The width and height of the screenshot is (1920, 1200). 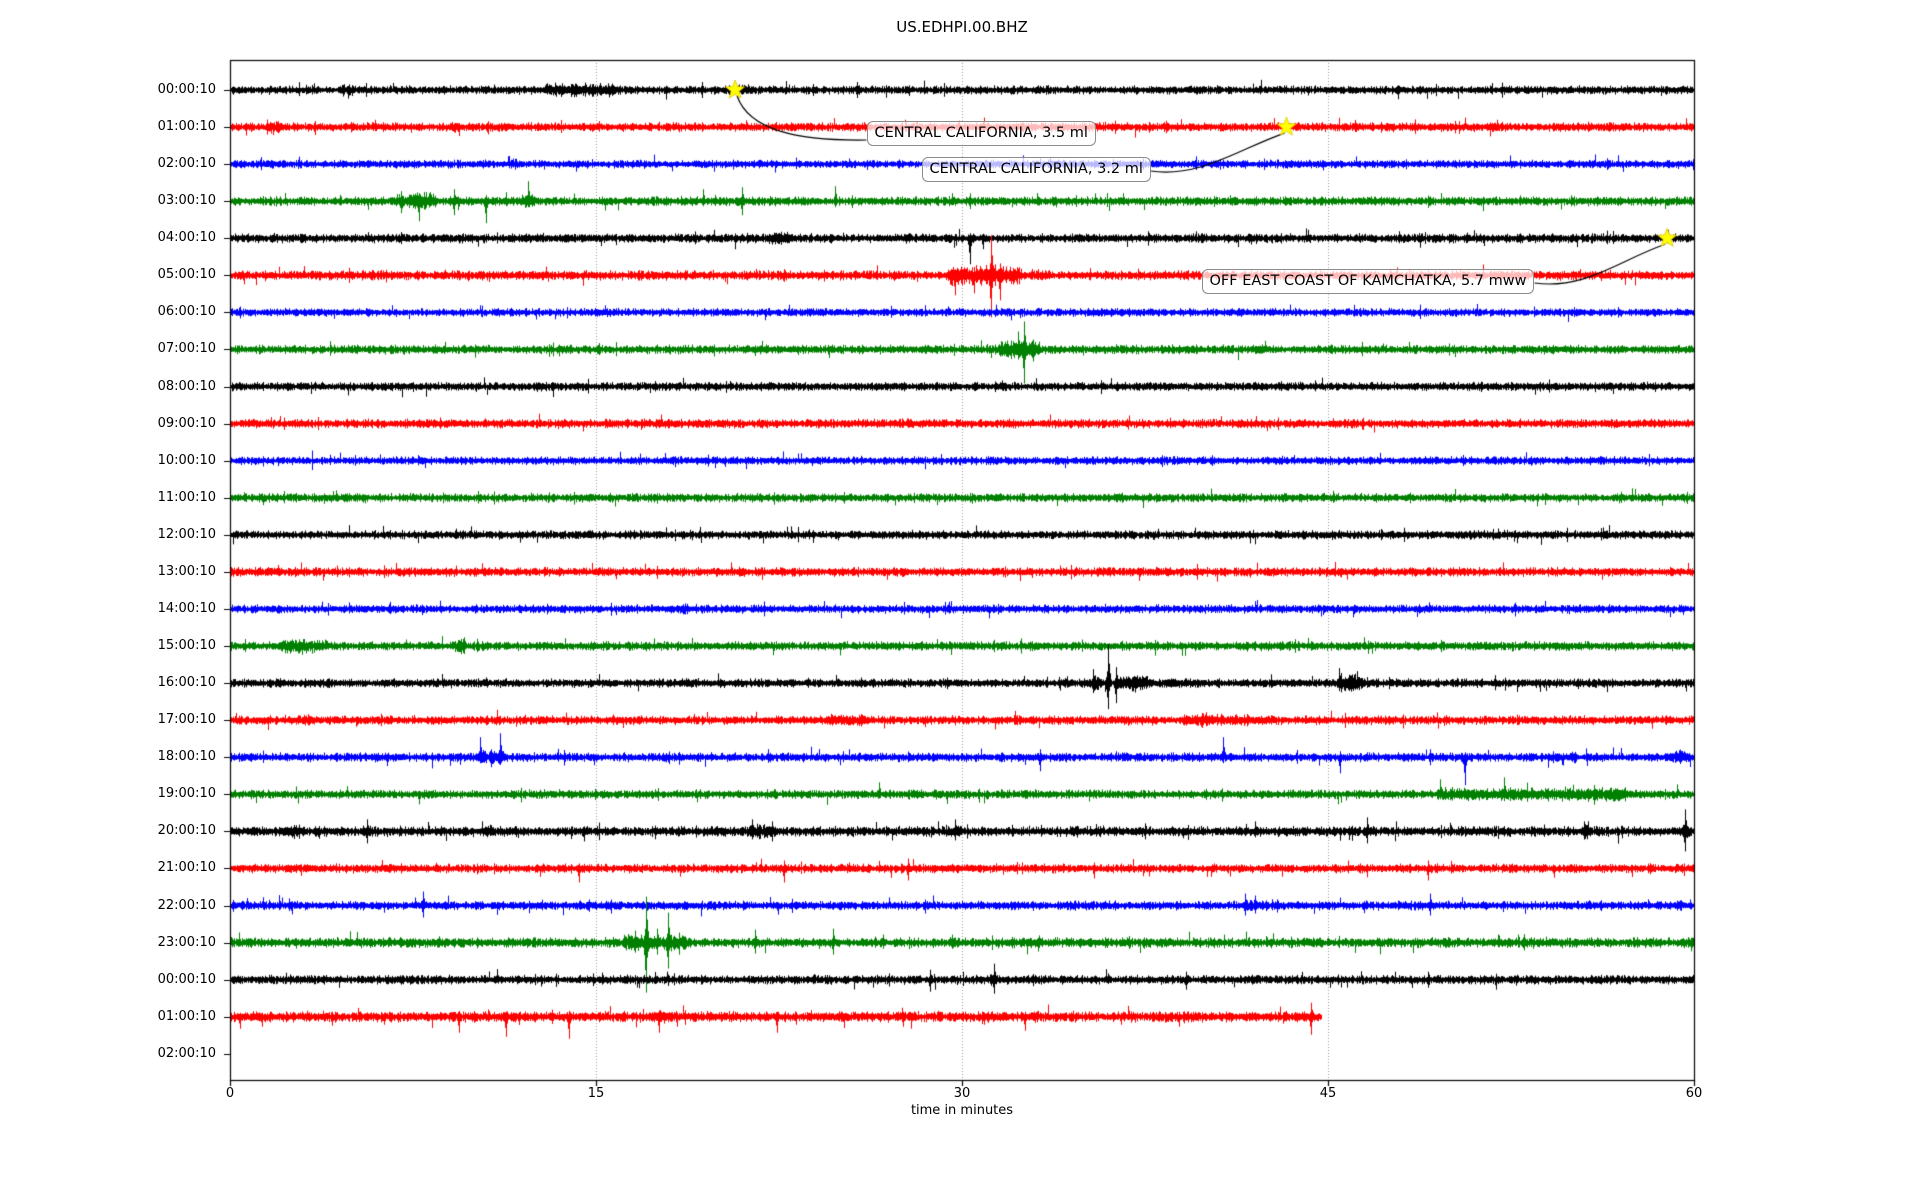 I want to click on y-tick-label: 13:00:10, so click(x=186, y=571).